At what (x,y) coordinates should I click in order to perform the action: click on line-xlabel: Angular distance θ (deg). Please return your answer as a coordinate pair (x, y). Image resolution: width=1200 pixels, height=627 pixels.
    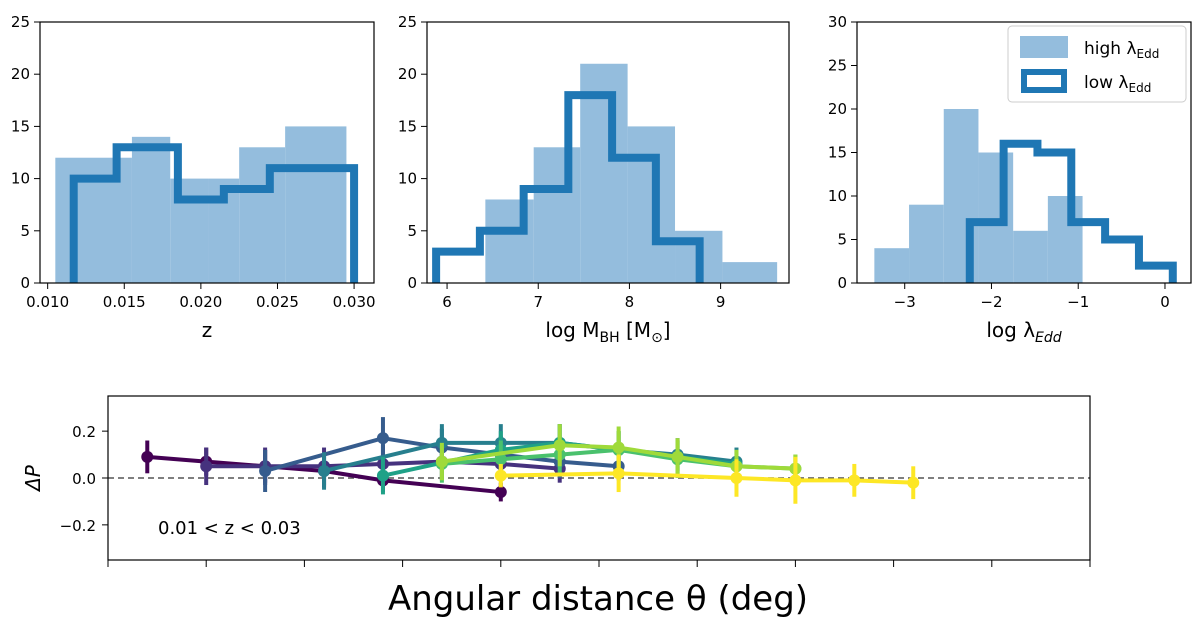
    Looking at the image, I should click on (598, 599).